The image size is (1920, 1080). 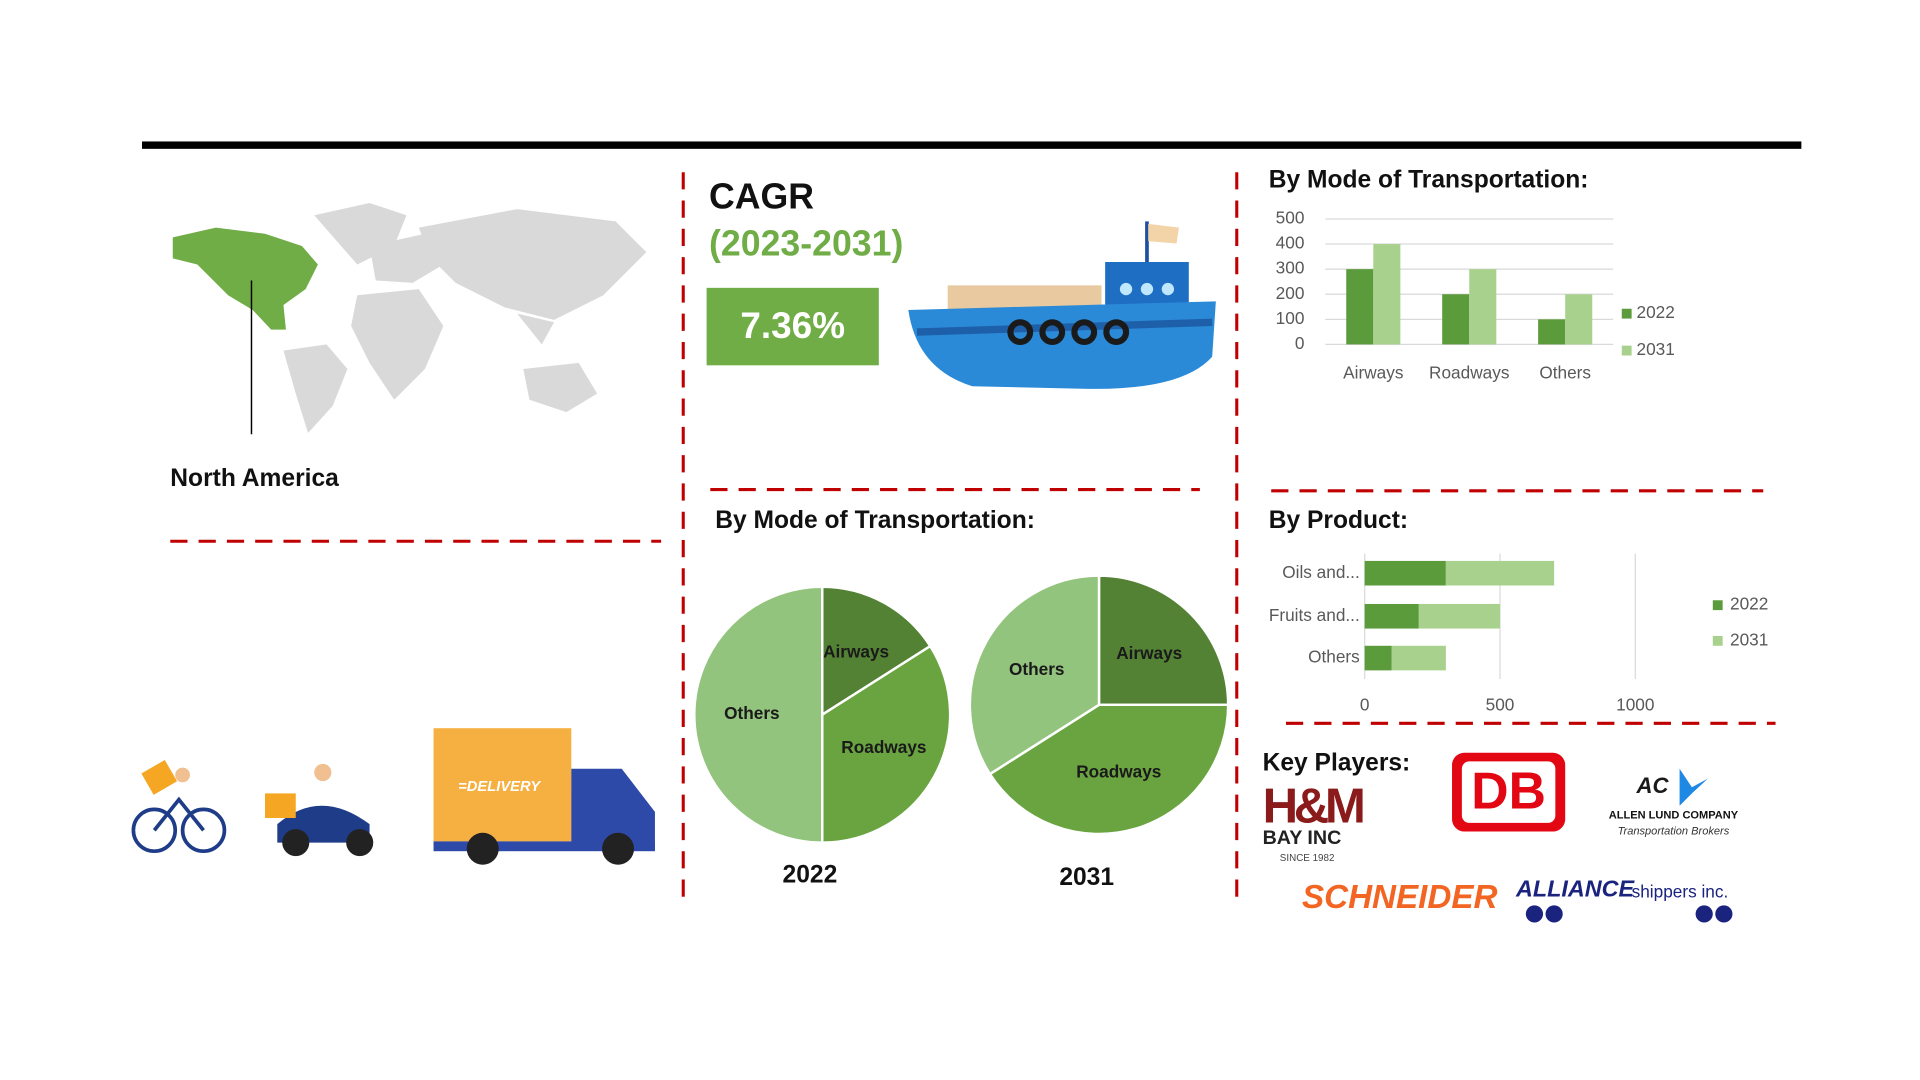 What do you see at coordinates (245, 278) in the screenshot?
I see `north-america` at bounding box center [245, 278].